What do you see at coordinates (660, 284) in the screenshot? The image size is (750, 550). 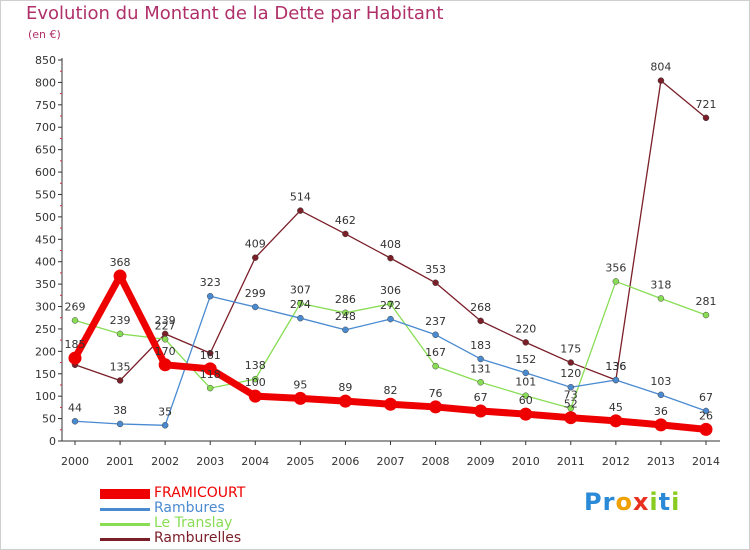 I see `data-label: 318` at bounding box center [660, 284].